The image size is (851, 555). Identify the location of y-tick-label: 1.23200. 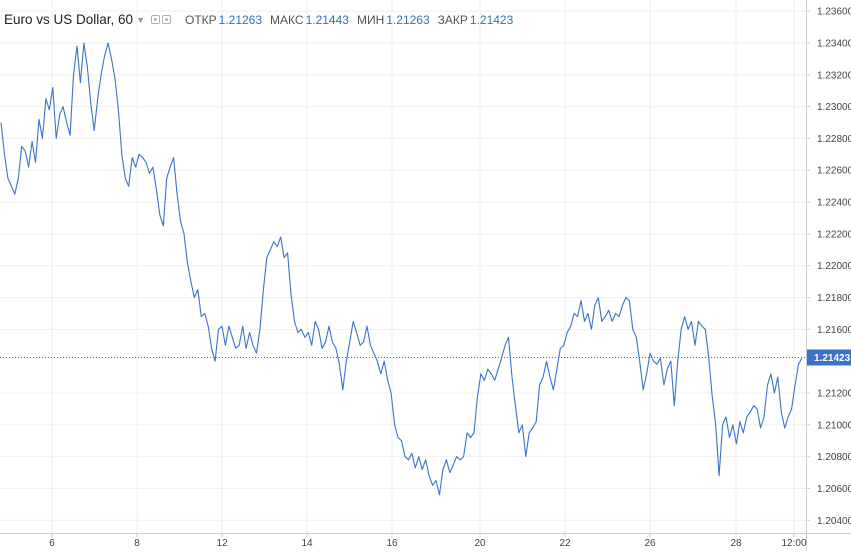
(834, 75).